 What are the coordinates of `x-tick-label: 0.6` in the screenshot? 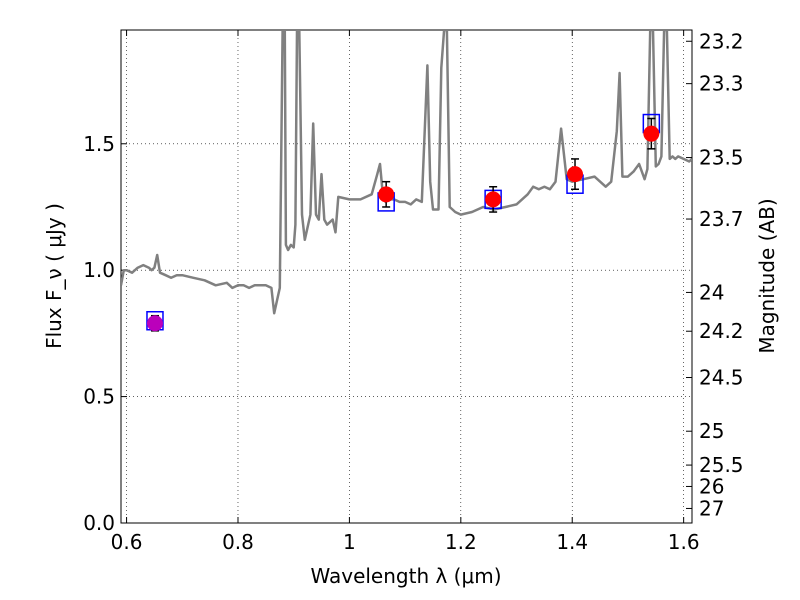 It's located at (127, 542).